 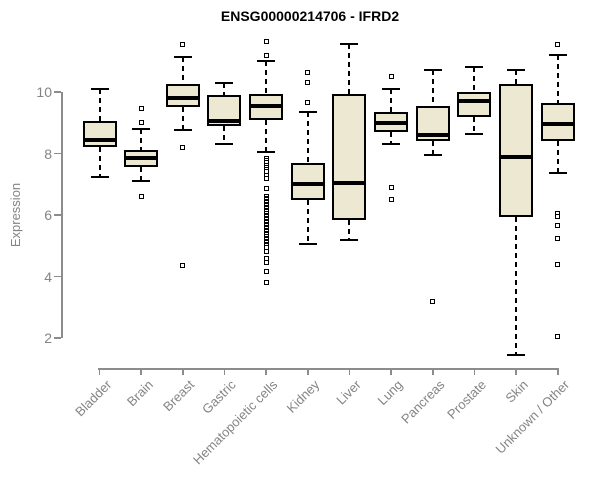 I want to click on x-tick-label: Skin, so click(x=516, y=391).